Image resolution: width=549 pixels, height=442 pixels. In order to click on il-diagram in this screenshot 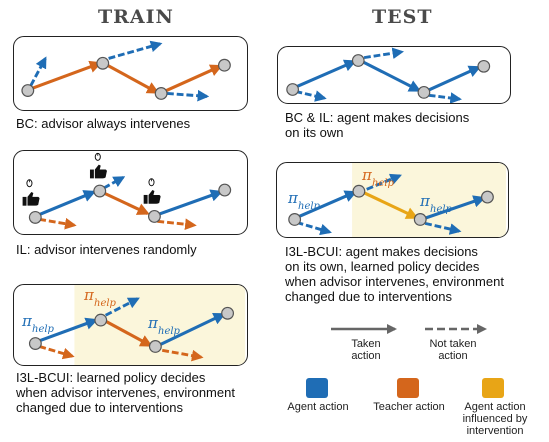, I will do `click(127, 191)`.